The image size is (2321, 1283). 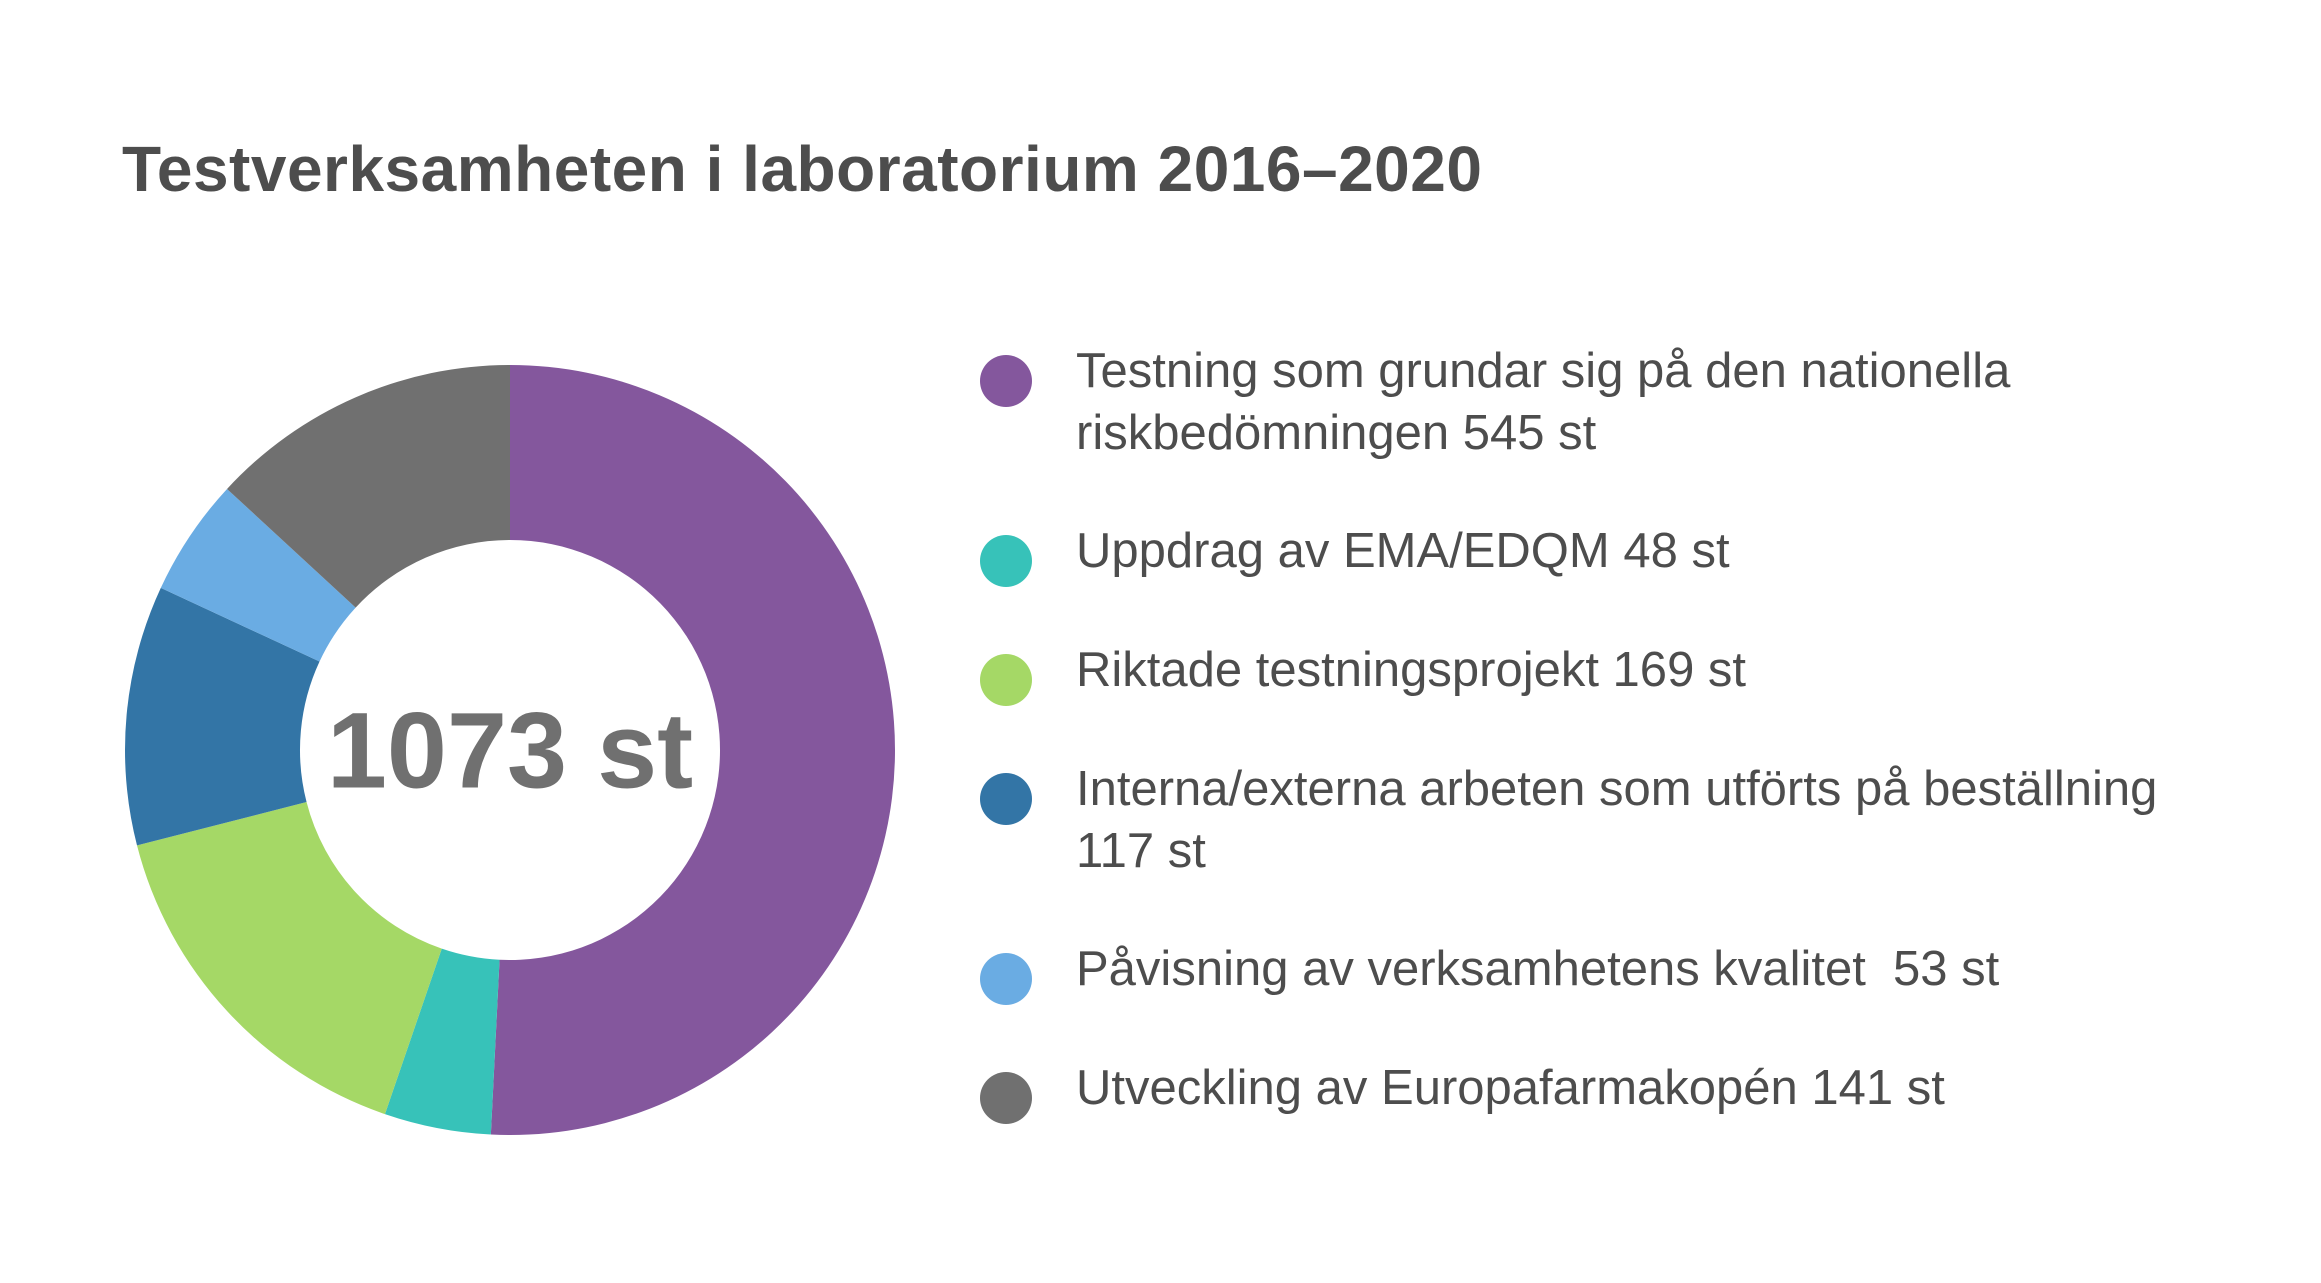 I want to click on legend-item: Riktade testningsprojekt 169 st, so click(x=1620, y=672).